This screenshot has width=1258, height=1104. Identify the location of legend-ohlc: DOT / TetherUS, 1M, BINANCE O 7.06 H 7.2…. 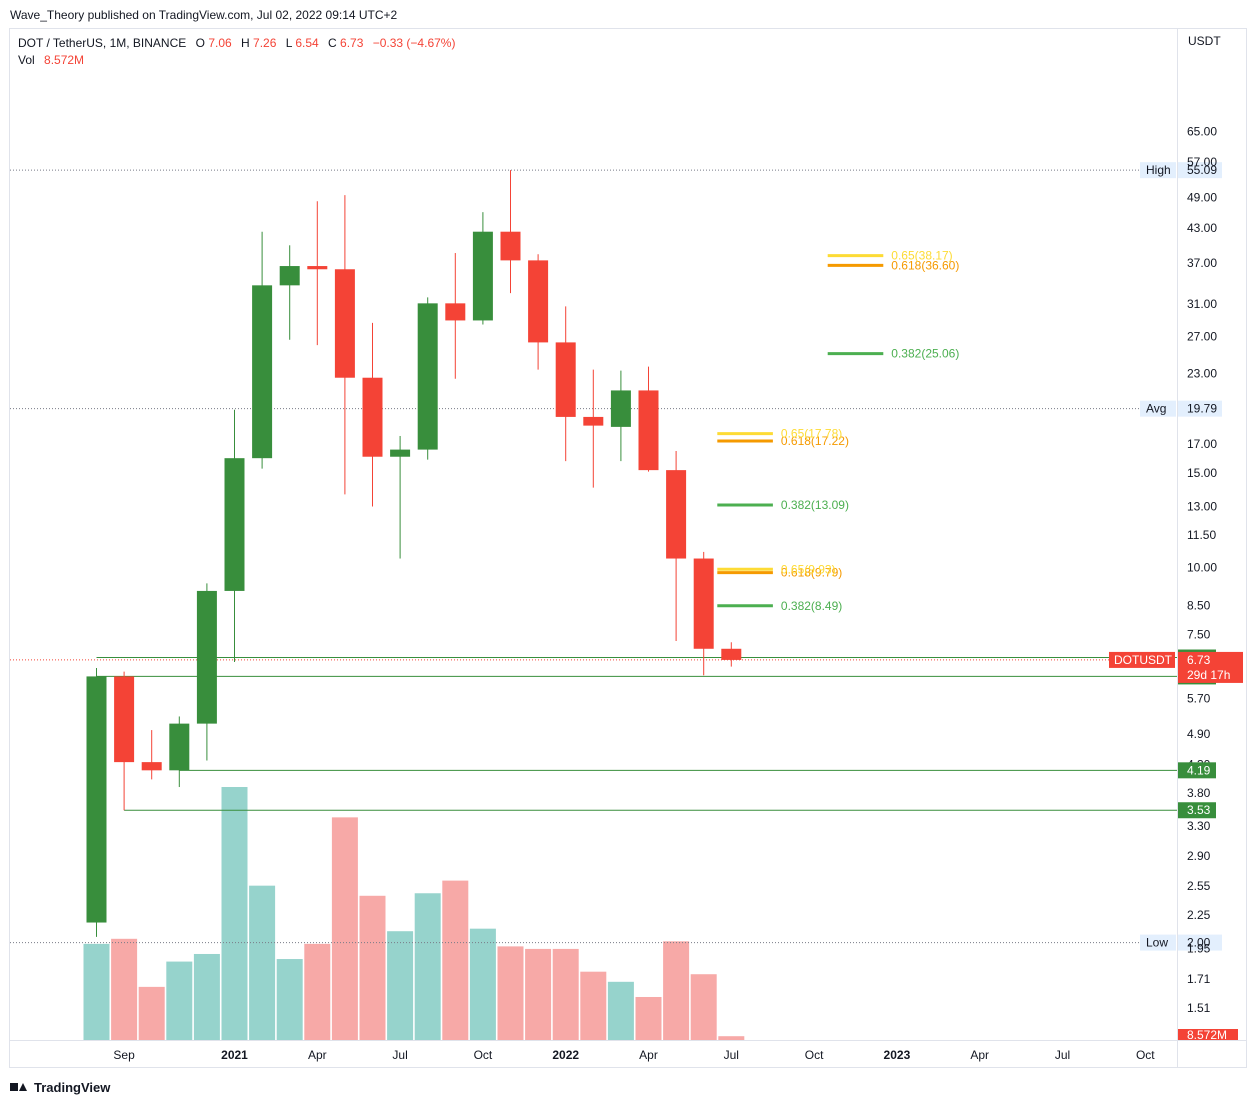
(236, 43).